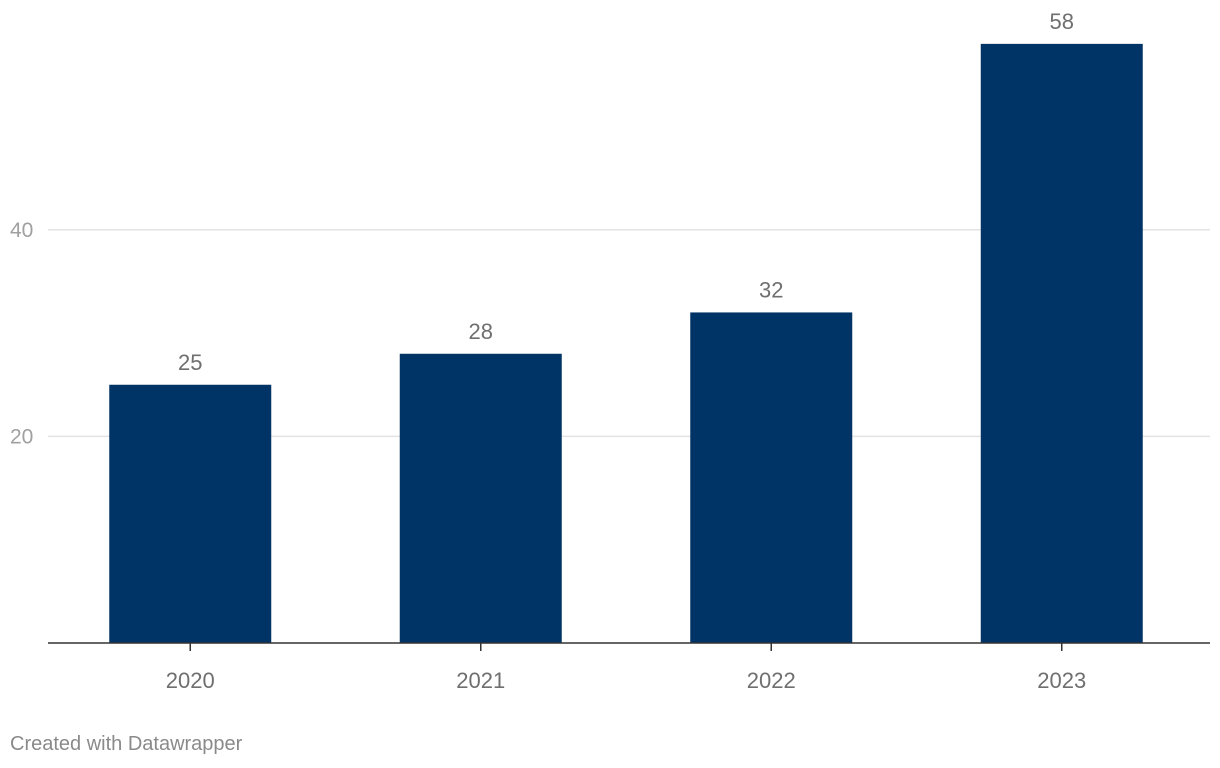  Describe the element at coordinates (480, 498) in the screenshot. I see `bar-2021` at that location.